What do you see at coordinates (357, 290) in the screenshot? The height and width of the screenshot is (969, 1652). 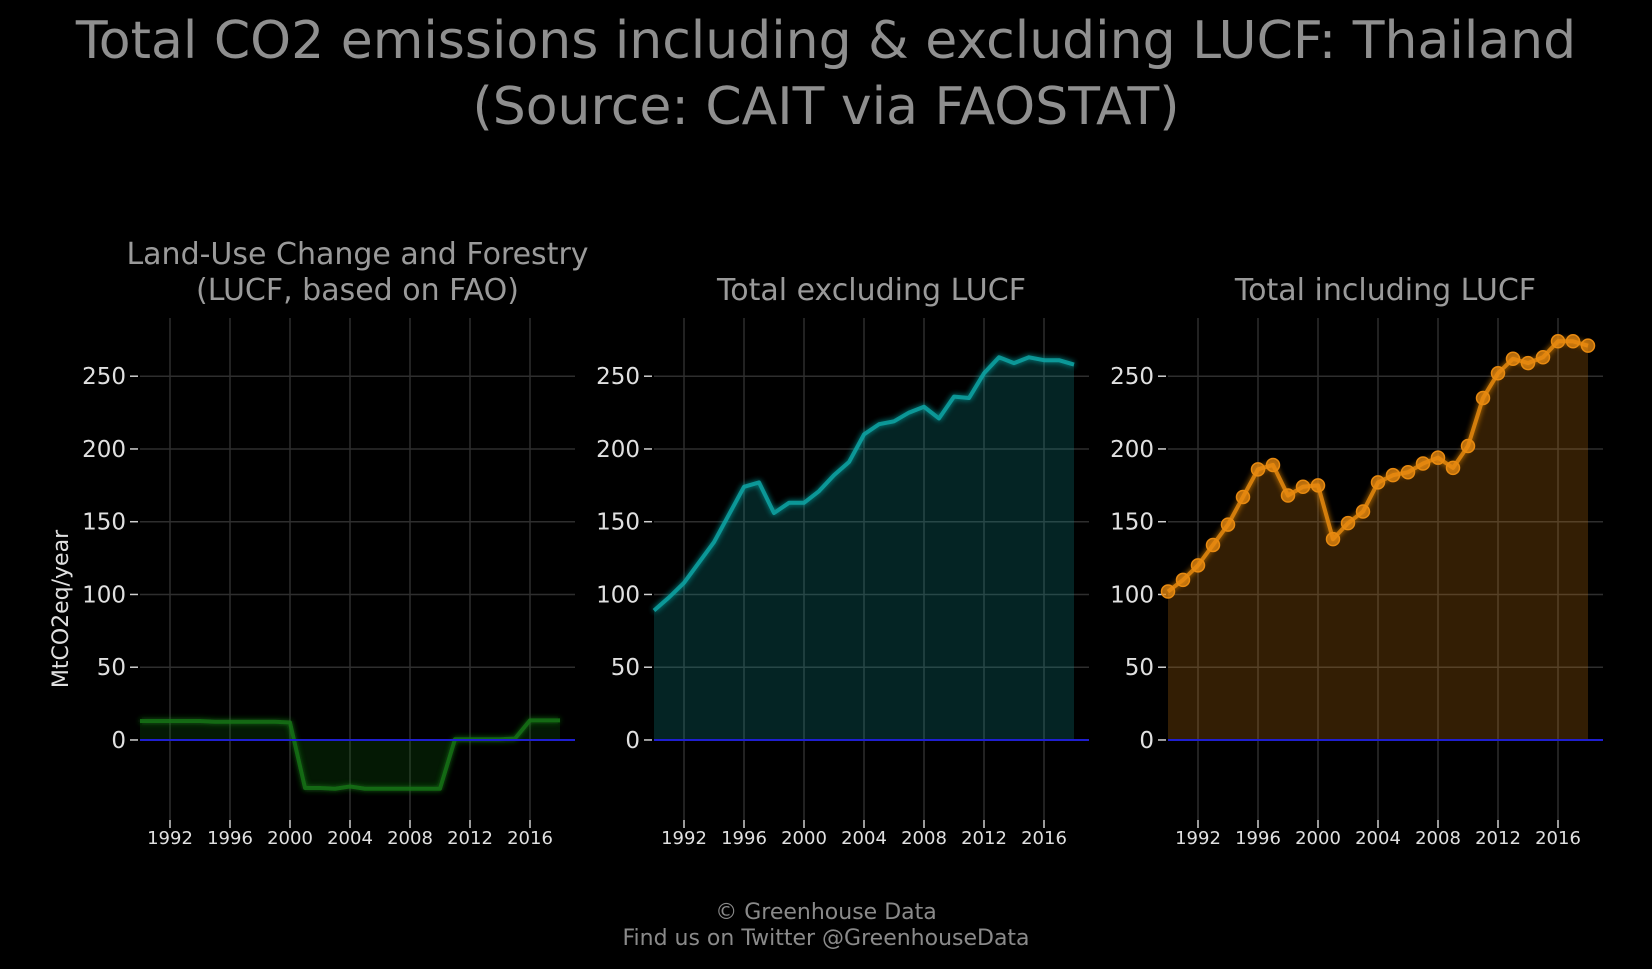 I see `panel-title: (LUCF, based on FAO)` at bounding box center [357, 290].